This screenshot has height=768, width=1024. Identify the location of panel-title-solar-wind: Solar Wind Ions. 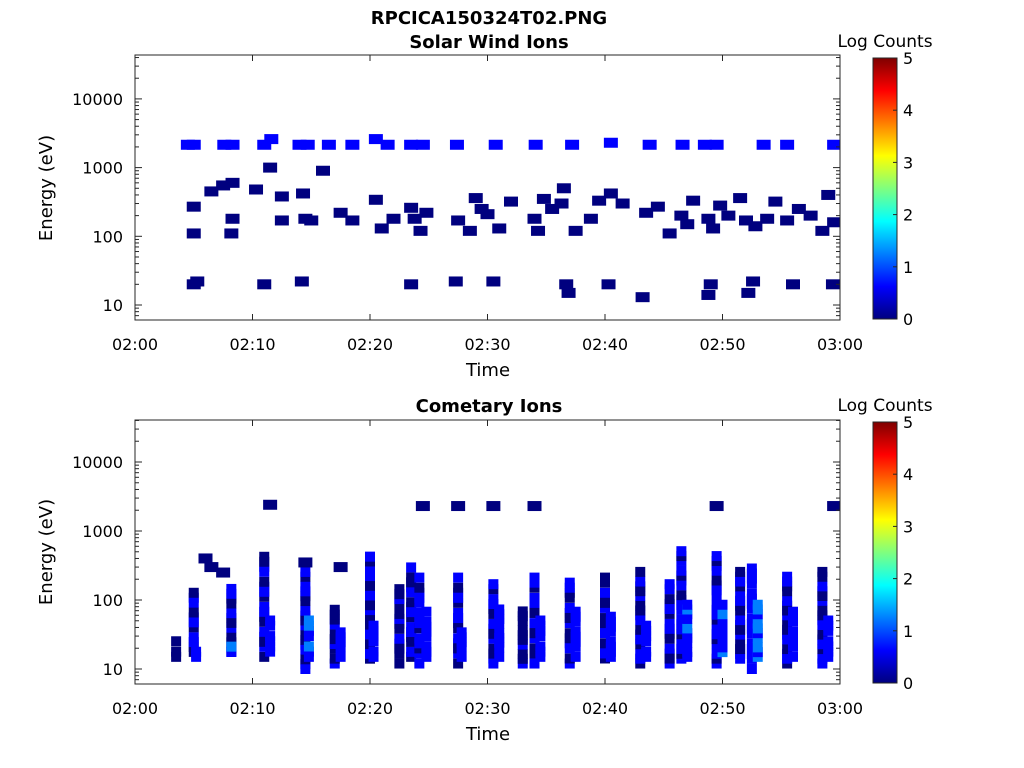
(488, 42).